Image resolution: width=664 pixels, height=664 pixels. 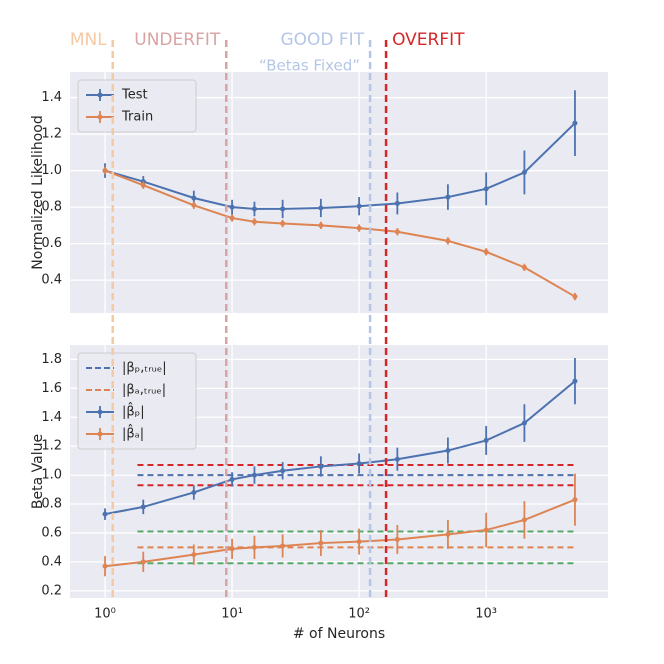 What do you see at coordinates (428, 40) in the screenshot?
I see `regime-label: OVERFIT` at bounding box center [428, 40].